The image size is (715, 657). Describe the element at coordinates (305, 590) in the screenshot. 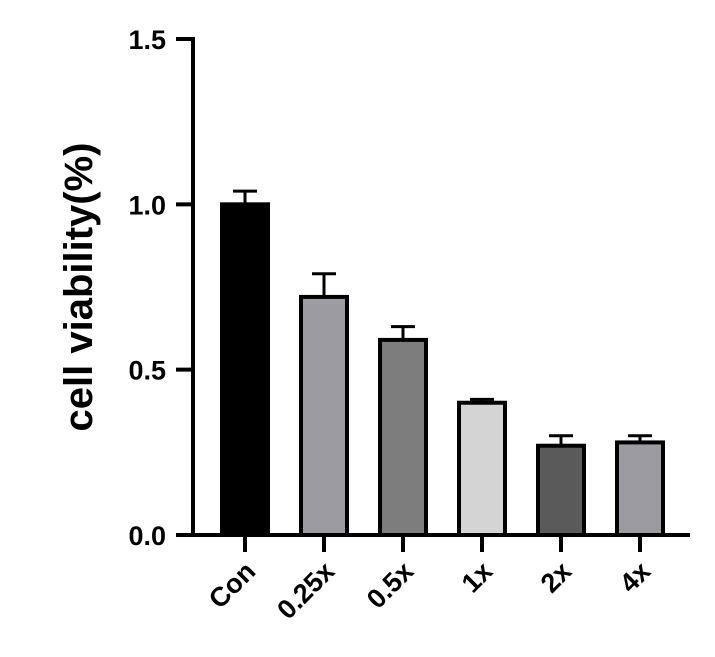

I see `x-tick-label: 0.25x` at that location.